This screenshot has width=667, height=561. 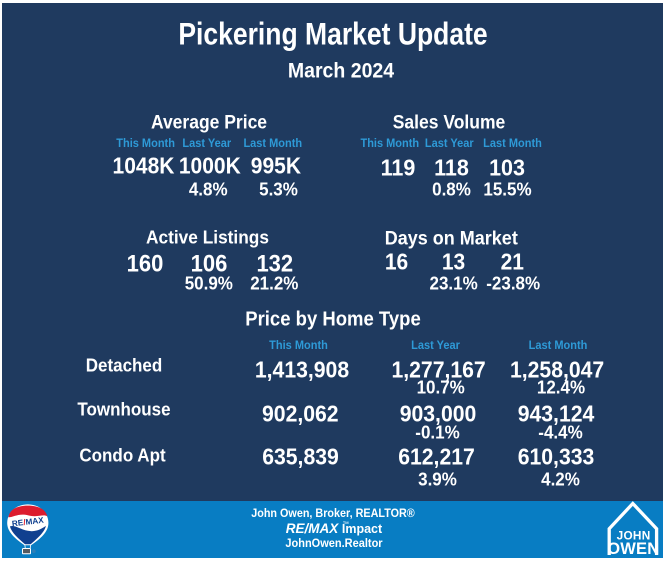 I want to click on svg-text: RE/MAX, so click(x=27, y=522).